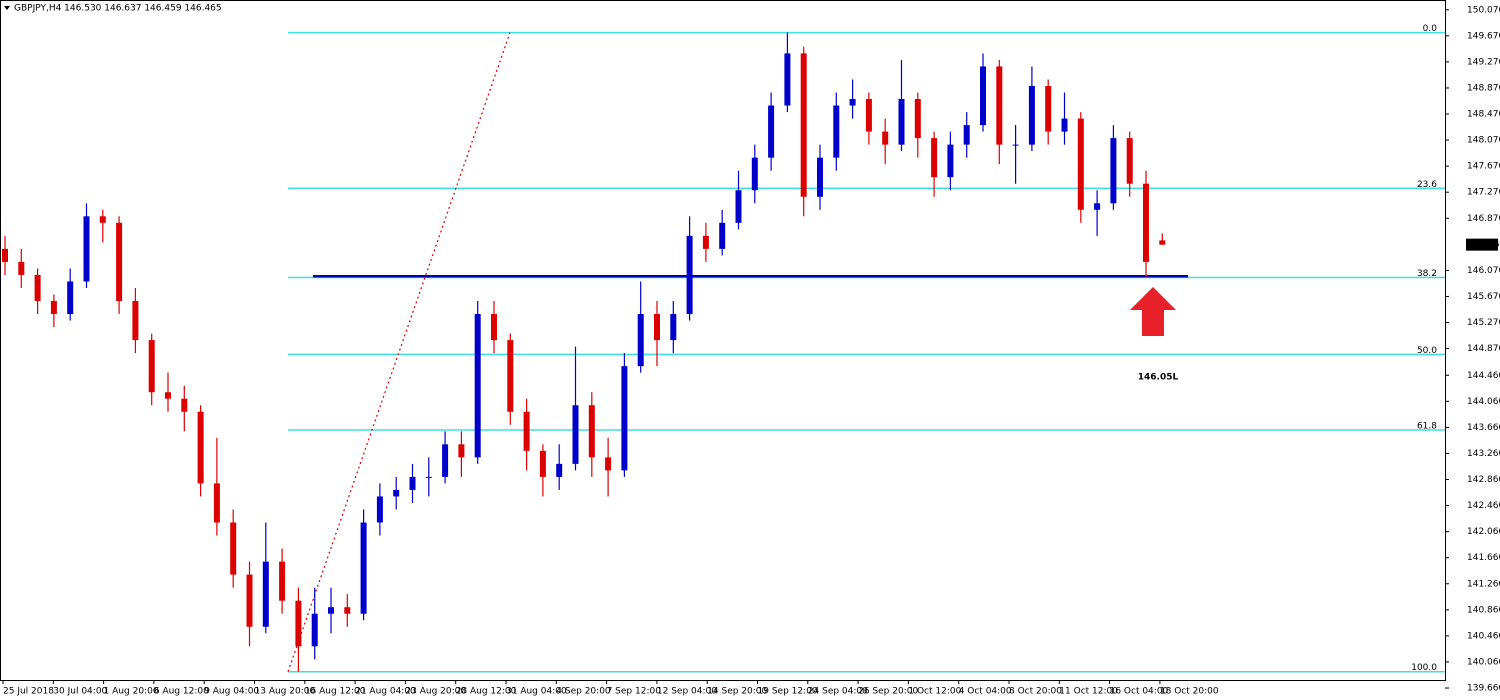  What do you see at coordinates (985, 692) in the screenshot?
I see `x-tick-label: 4 Oct 04:00` at bounding box center [985, 692].